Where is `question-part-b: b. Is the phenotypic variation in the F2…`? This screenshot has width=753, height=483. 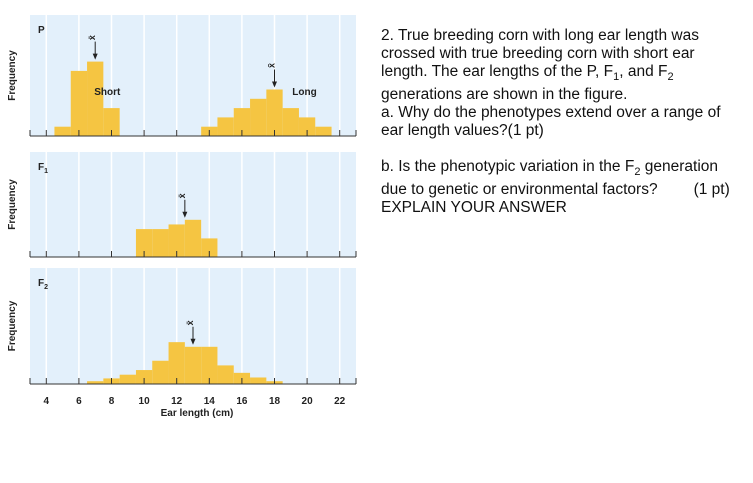 question-part-b: b. Is the phenotypic variation in the F2… is located at coordinates (555, 178).